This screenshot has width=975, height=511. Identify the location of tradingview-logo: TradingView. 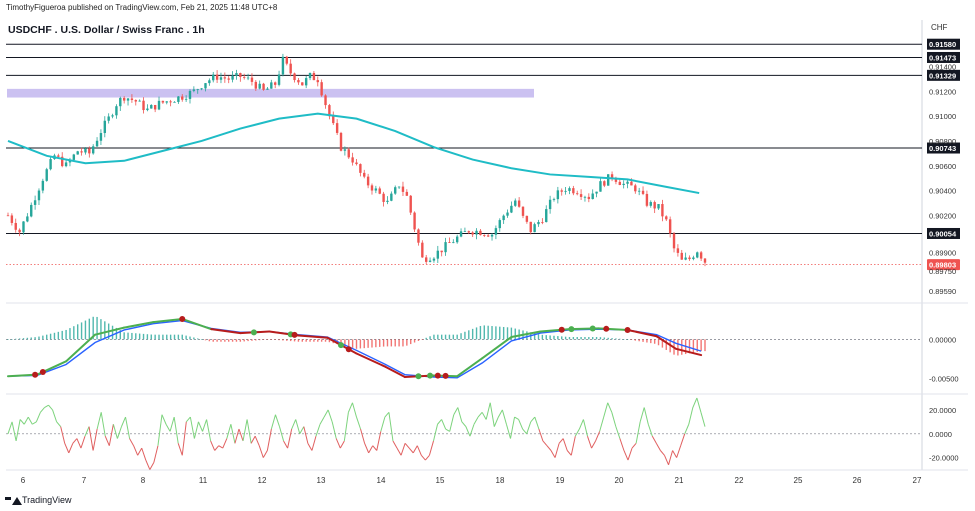
(38, 500).